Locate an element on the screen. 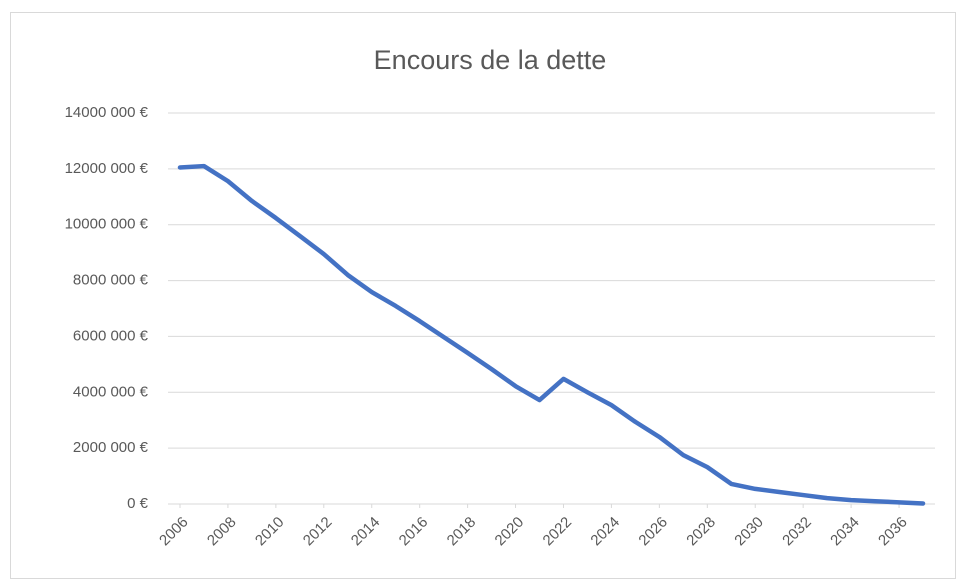 This screenshot has width=958, height=585. y-tick-label: 8000 000 € is located at coordinates (111, 280).